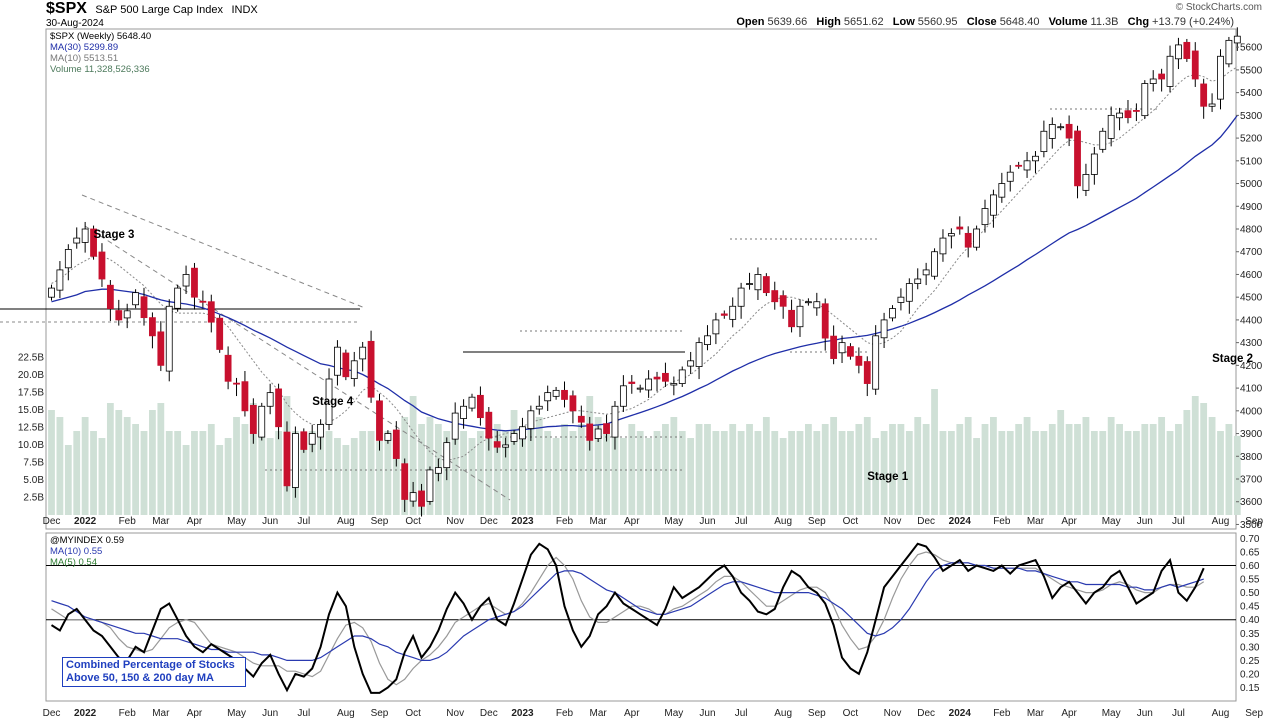 The height and width of the screenshot is (720, 1280). I want to click on price-tick-label: 4500, so click(1251, 298).